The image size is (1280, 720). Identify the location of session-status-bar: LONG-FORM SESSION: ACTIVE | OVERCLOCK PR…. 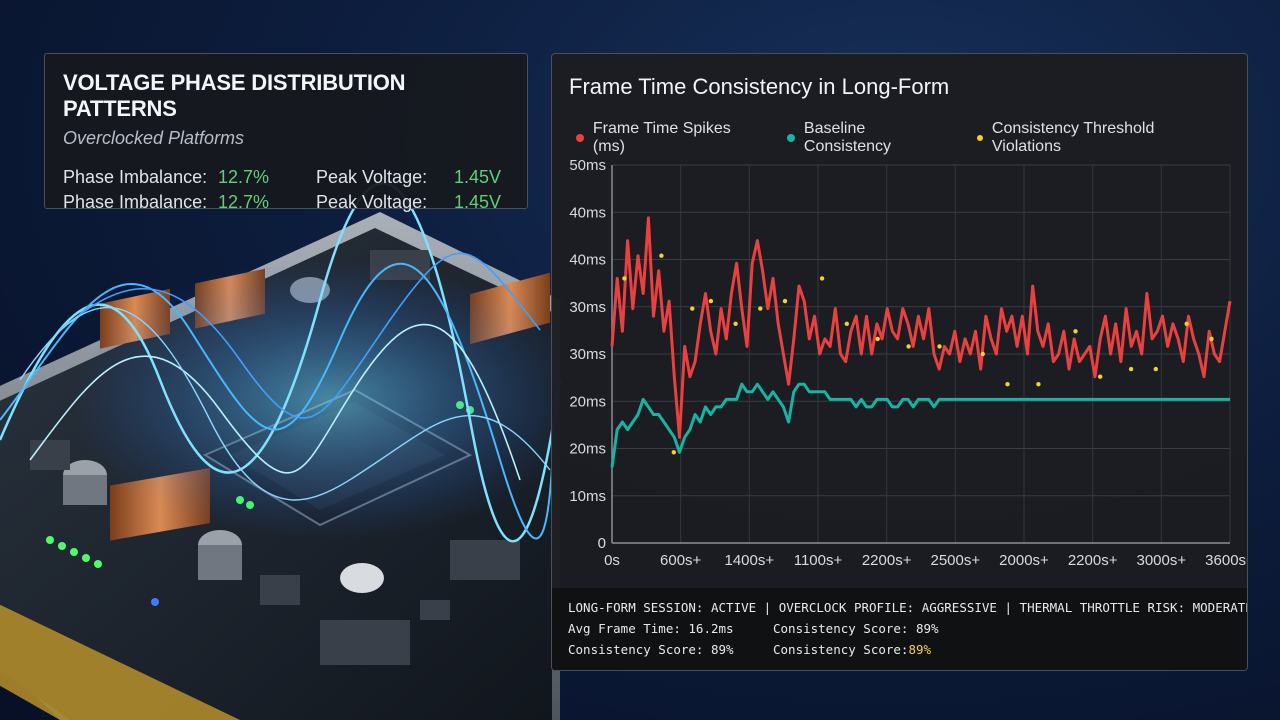
(900, 629).